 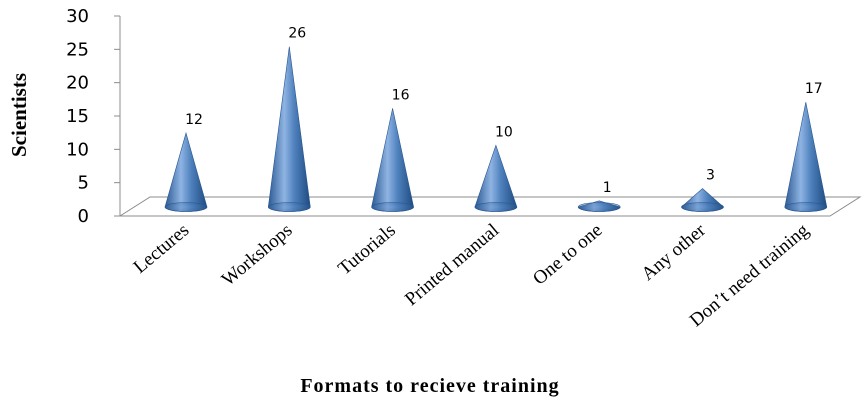 What do you see at coordinates (367, 250) in the screenshot?
I see `category-label: Tutorials` at bounding box center [367, 250].